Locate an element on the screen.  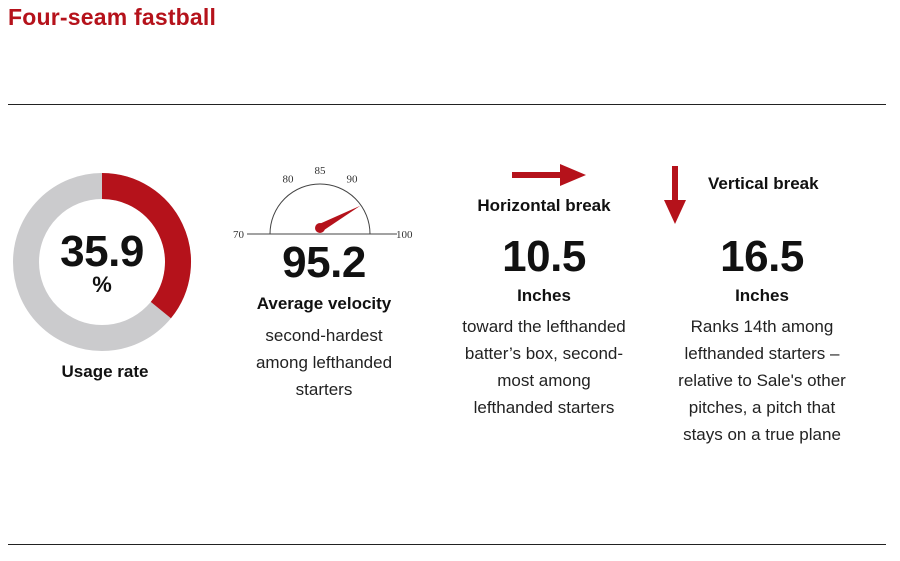
horizontal-description-line: toward the lefthanded is located at coordinates (544, 326).